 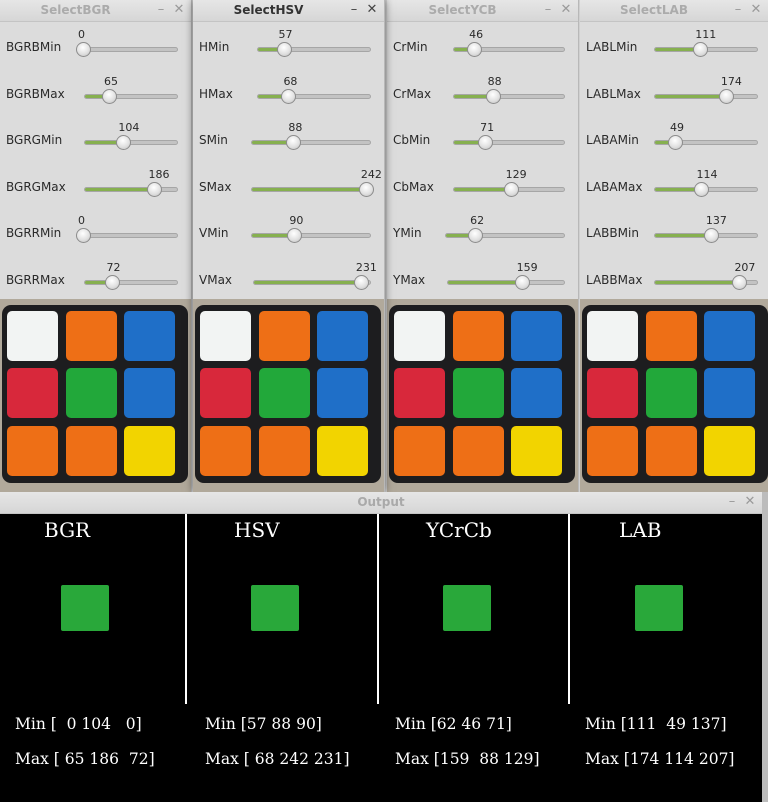 I want to click on trackbar-row-bgrrmax: BGRRMax 72, so click(x=95, y=278).